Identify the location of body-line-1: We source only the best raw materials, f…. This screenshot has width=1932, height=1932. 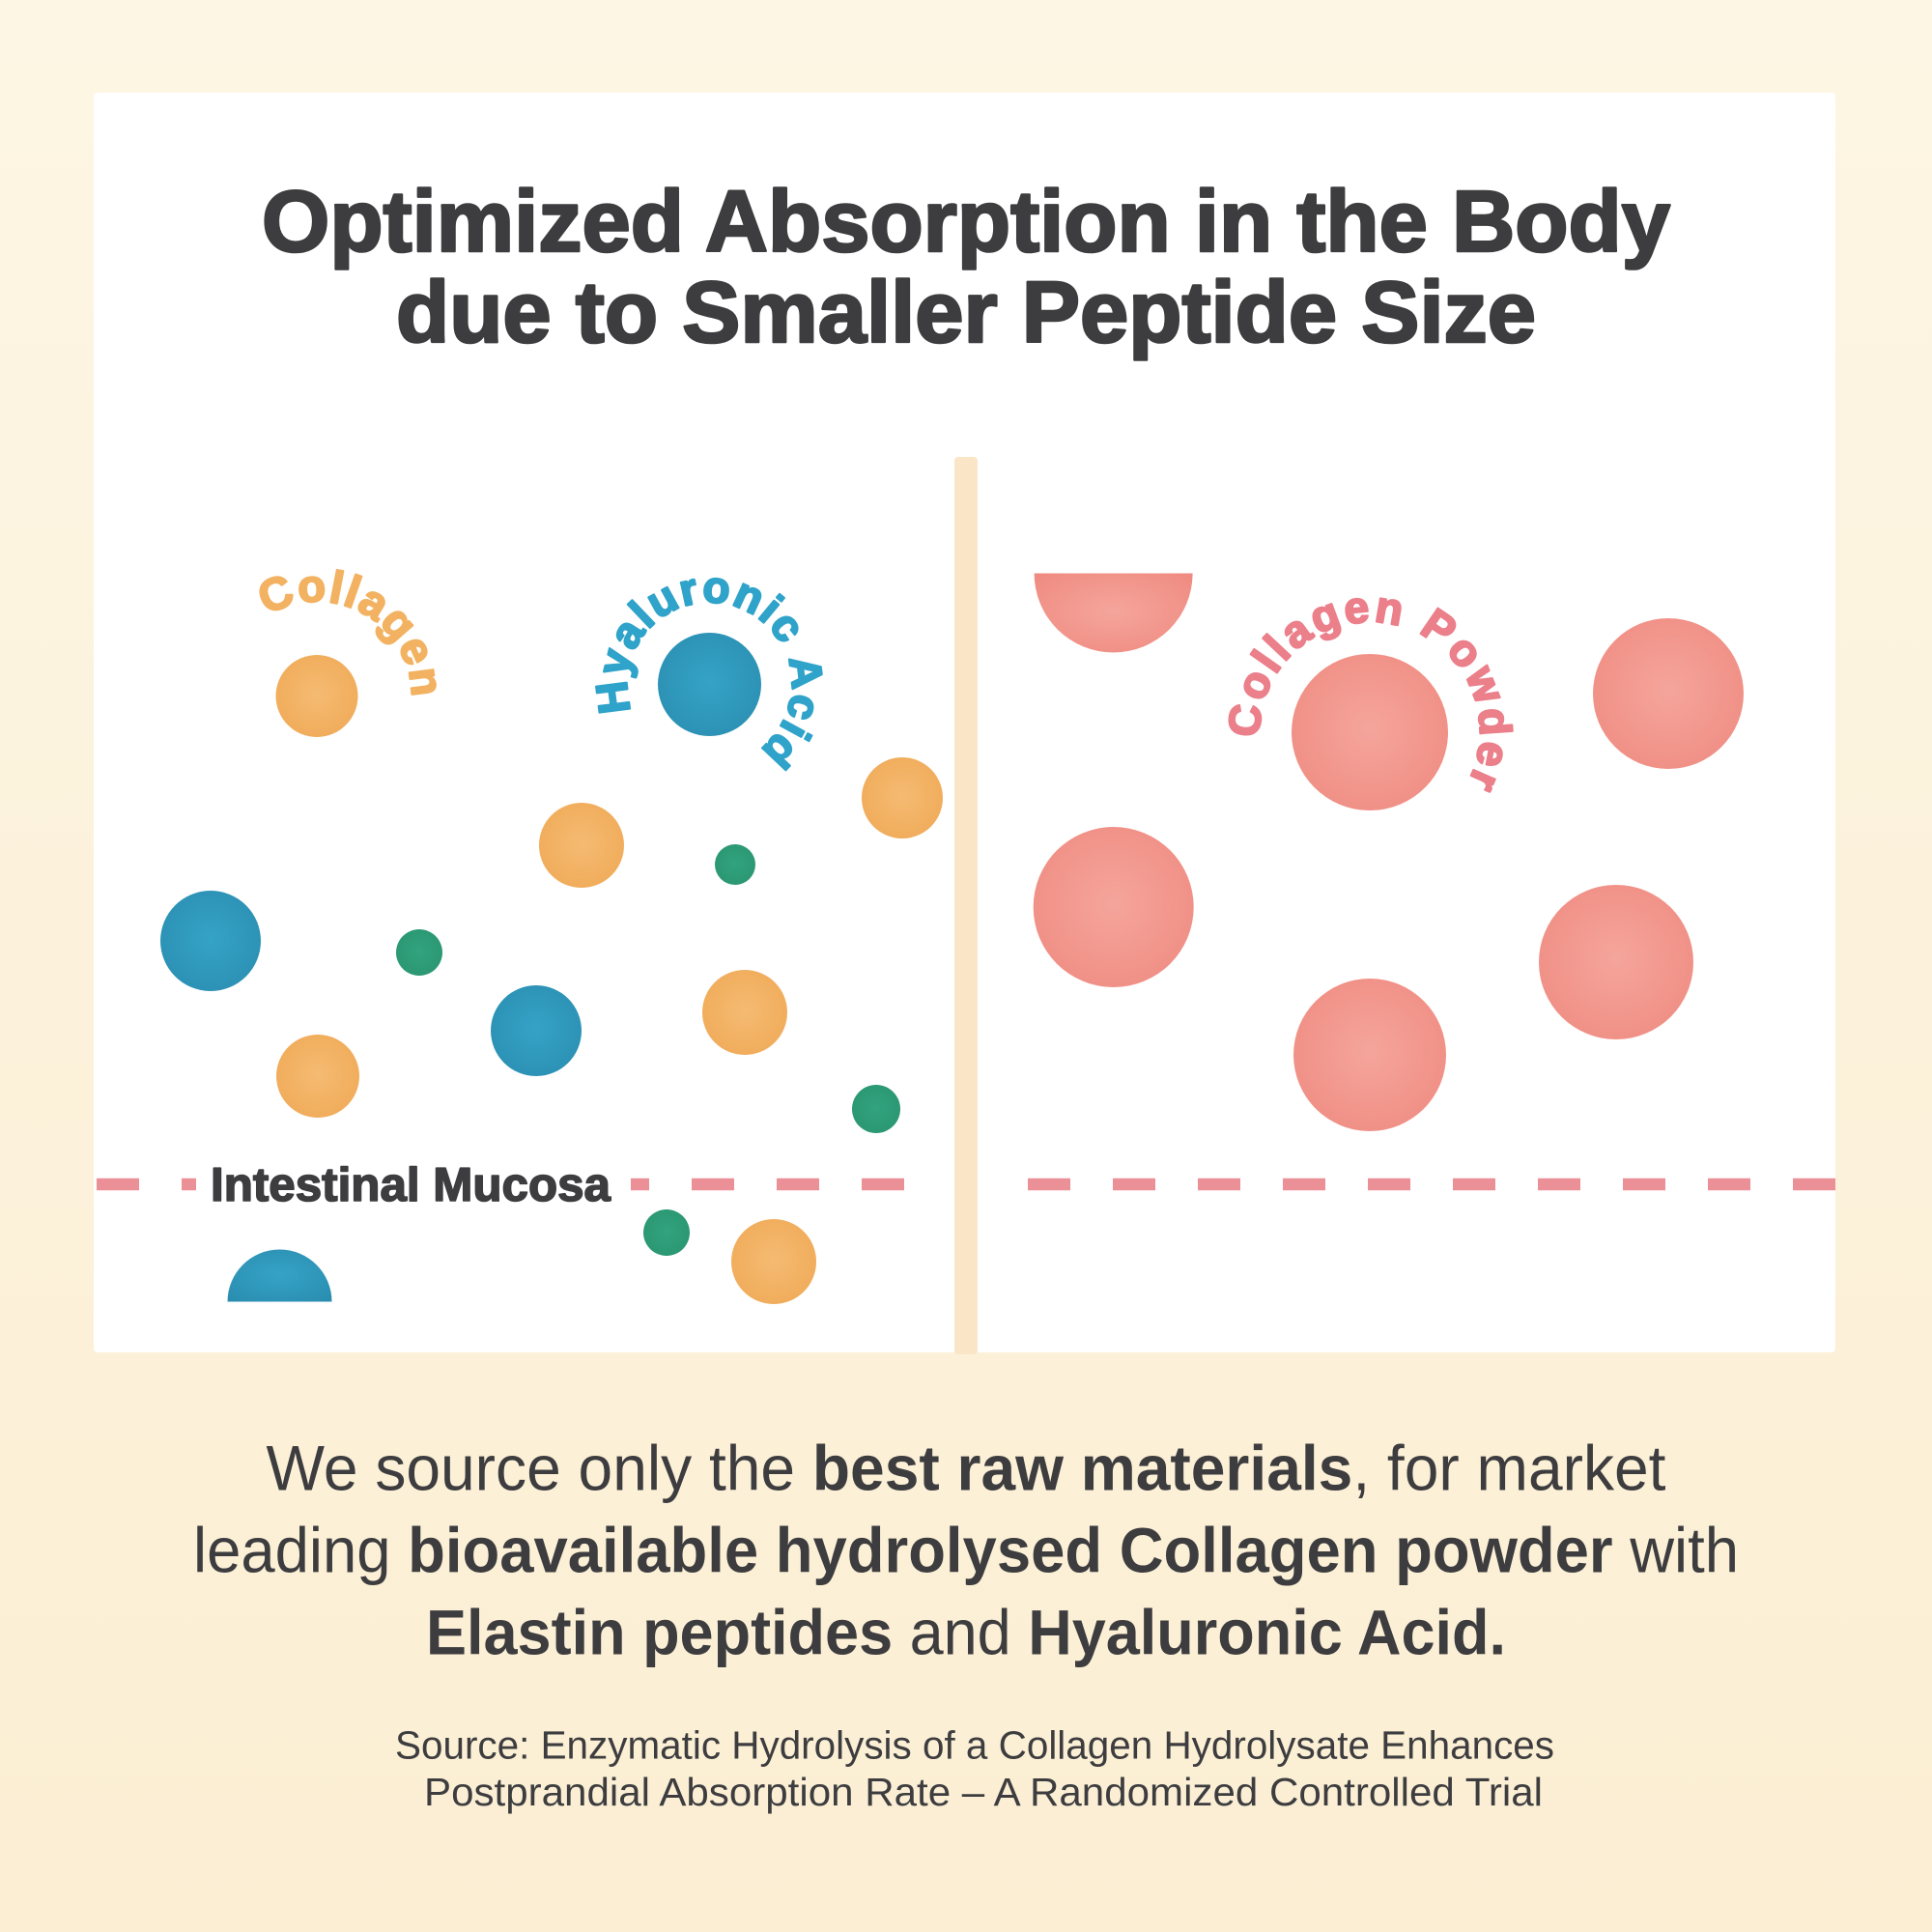
(966, 1468).